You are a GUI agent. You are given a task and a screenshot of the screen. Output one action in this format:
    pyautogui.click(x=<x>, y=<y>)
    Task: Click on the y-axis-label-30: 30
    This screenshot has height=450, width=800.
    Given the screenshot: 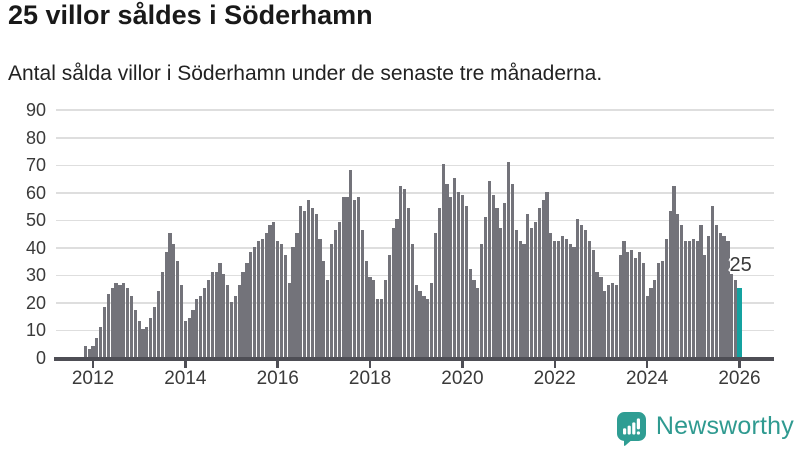 What is the action you would take?
    pyautogui.click(x=35, y=275)
    